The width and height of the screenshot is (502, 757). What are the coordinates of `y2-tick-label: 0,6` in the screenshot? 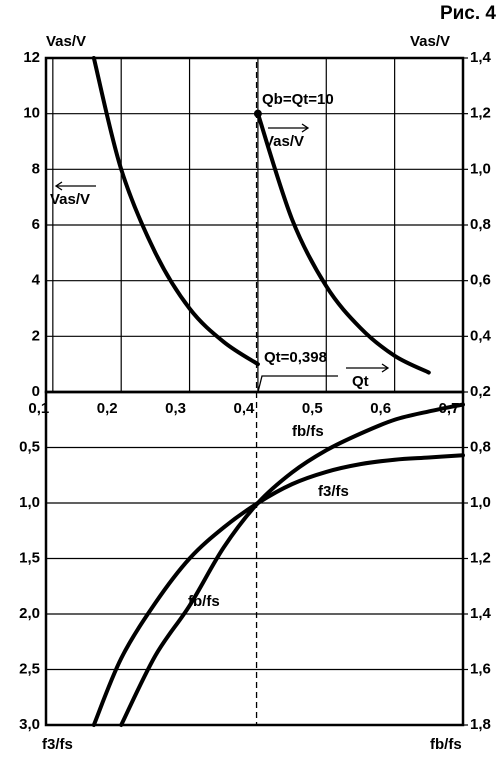 It's located at (480, 280).